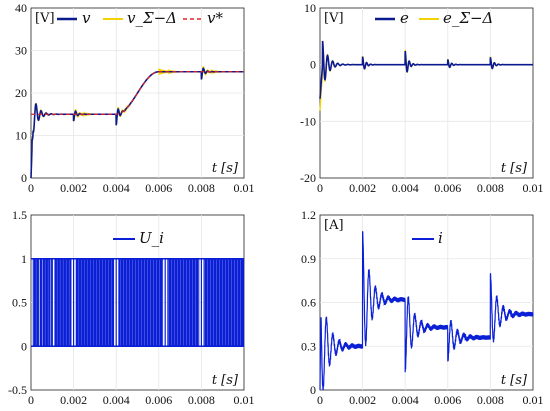 This screenshot has height=411, width=550. Describe the element at coordinates (137, 93) in the screenshot. I see `series-v-star` at that location.